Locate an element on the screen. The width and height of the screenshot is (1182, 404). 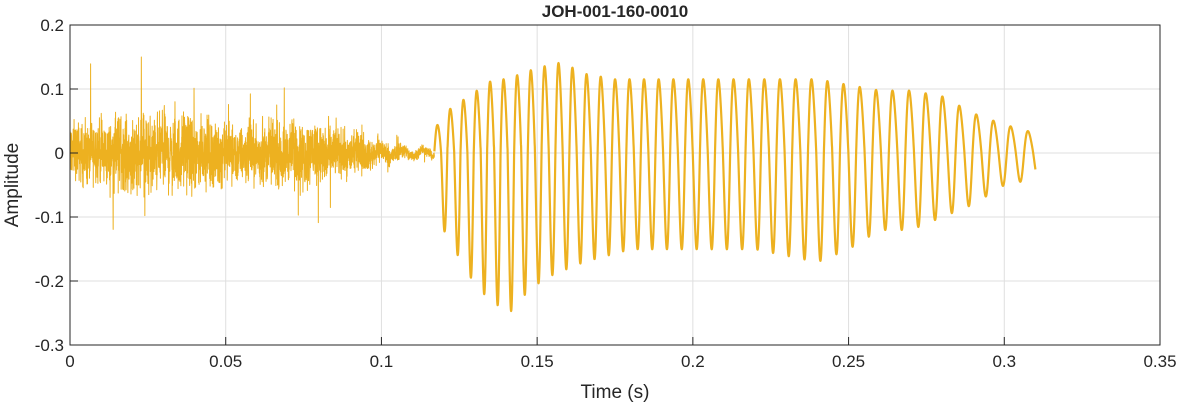
x-tick-label: 0.3 is located at coordinates (1004, 361).